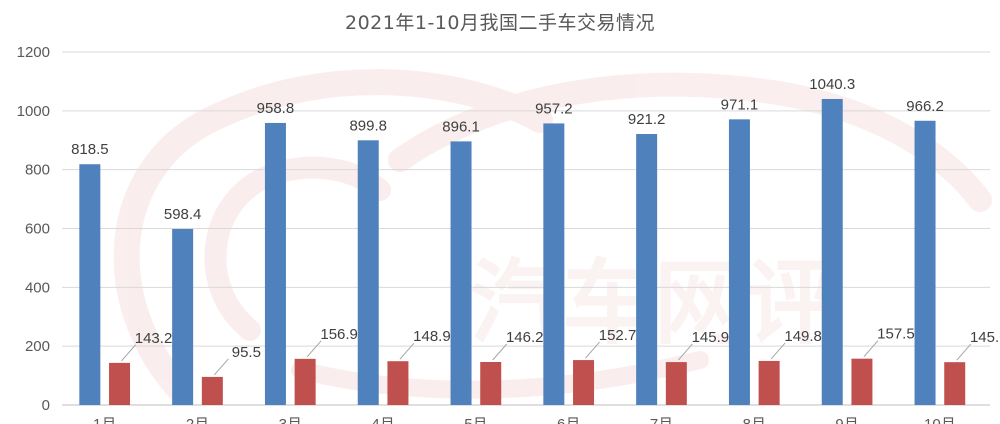 This screenshot has width=1000, height=424. I want to click on x-tick-label: 3月, so click(290, 420).